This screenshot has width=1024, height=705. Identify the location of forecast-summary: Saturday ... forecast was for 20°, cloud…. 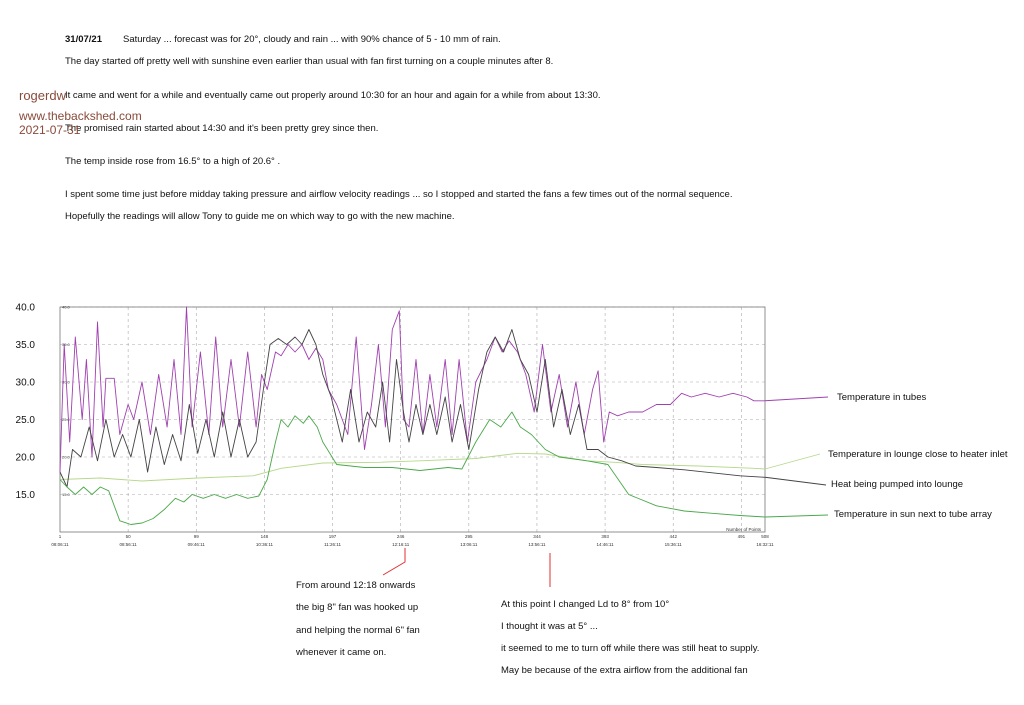
(312, 39).